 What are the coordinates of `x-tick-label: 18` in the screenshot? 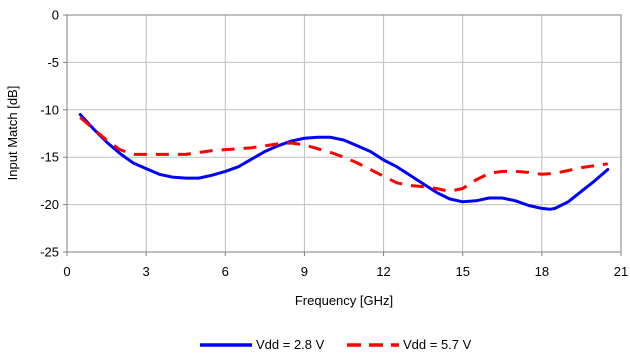 It's located at (542, 271).